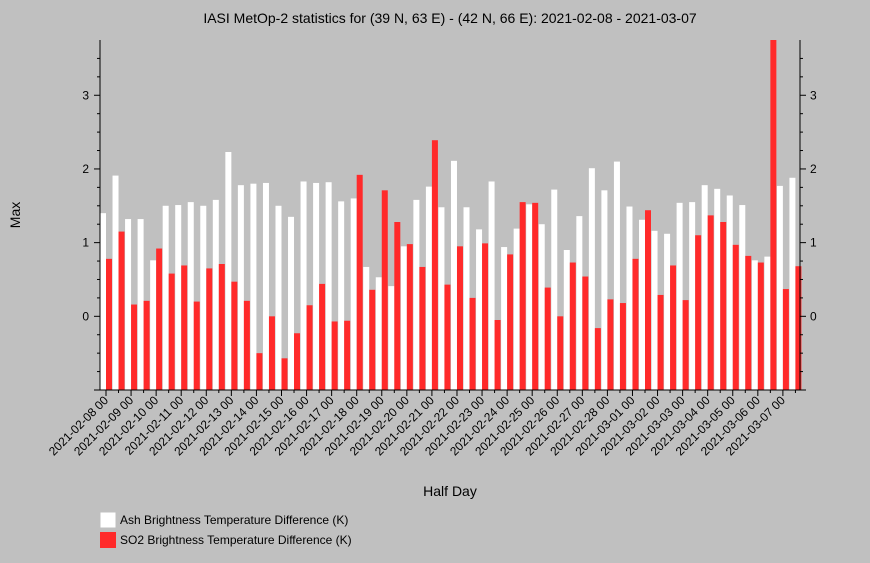  I want to click on y-tick-label-right: 3, so click(813, 95).